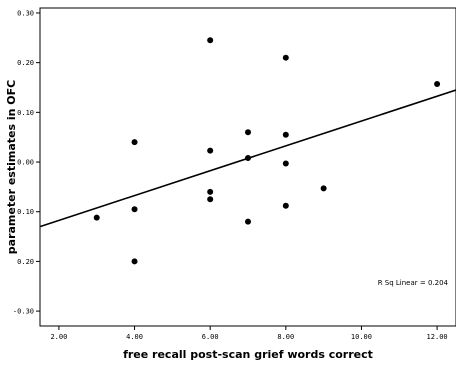  What do you see at coordinates (437, 337) in the screenshot?
I see `x-tick-label: 12.00` at bounding box center [437, 337].